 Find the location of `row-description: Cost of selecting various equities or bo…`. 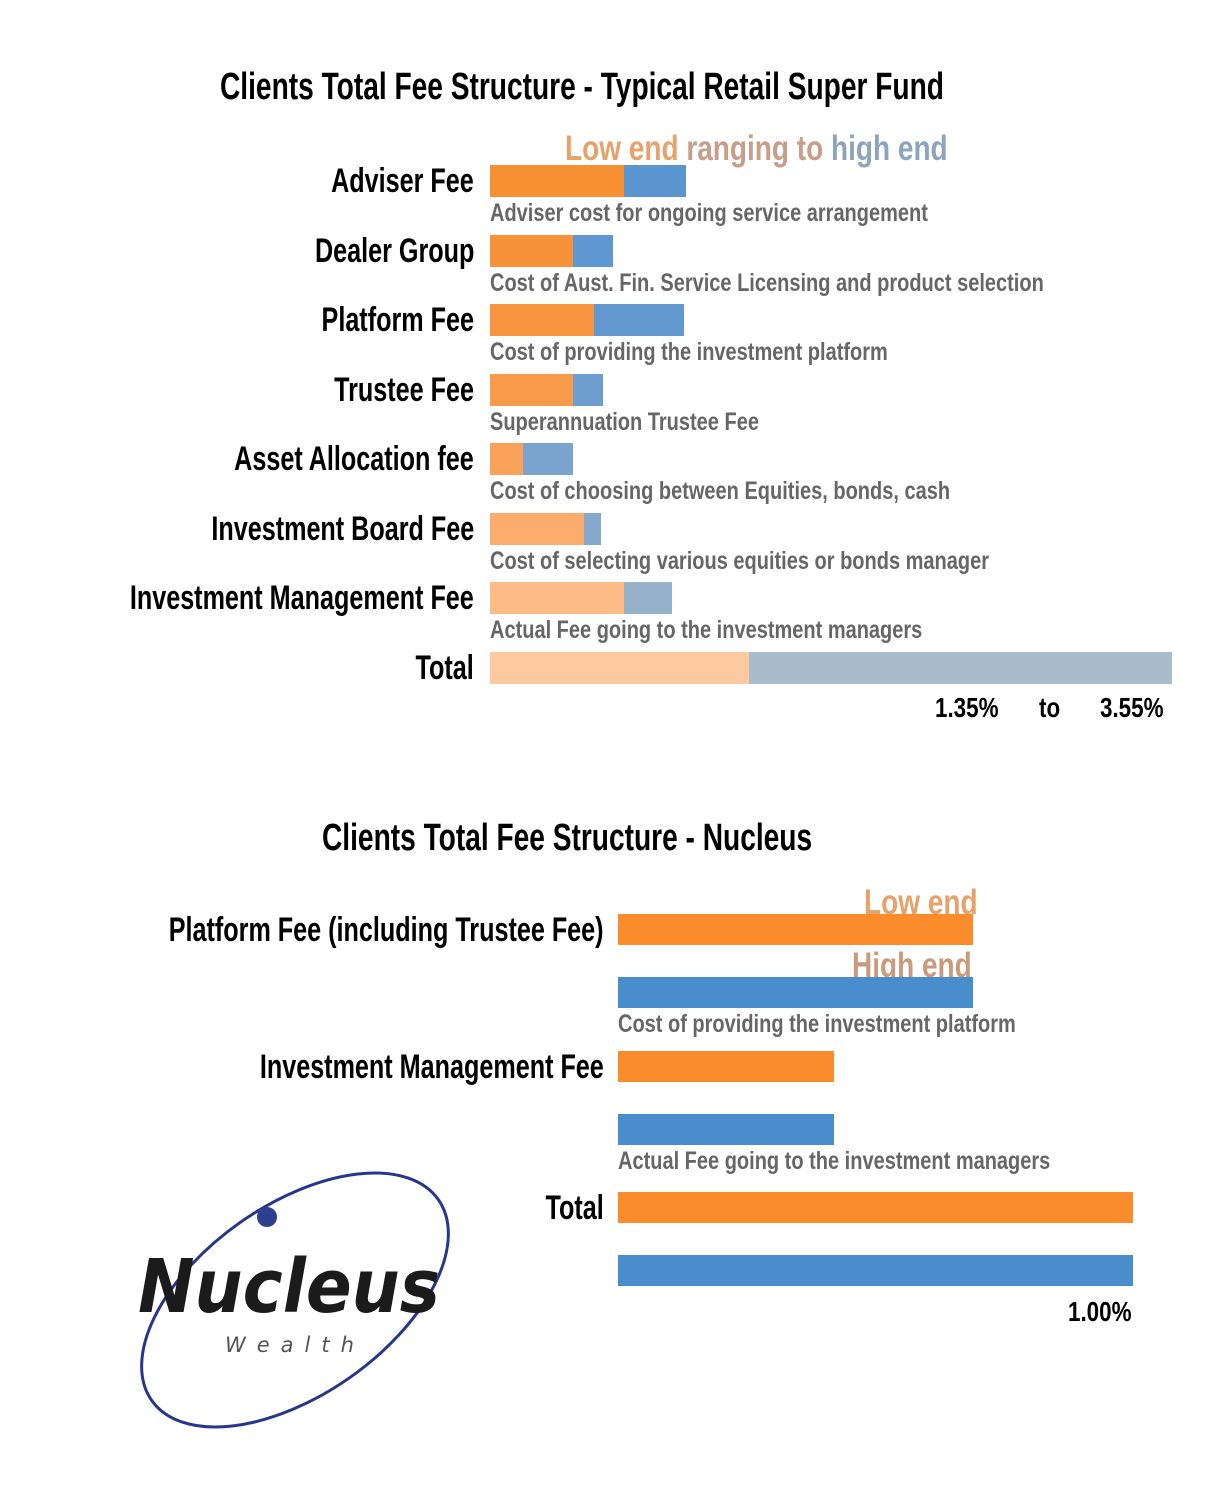

row-description: Cost of selecting various equities or bo… is located at coordinates (739, 561).